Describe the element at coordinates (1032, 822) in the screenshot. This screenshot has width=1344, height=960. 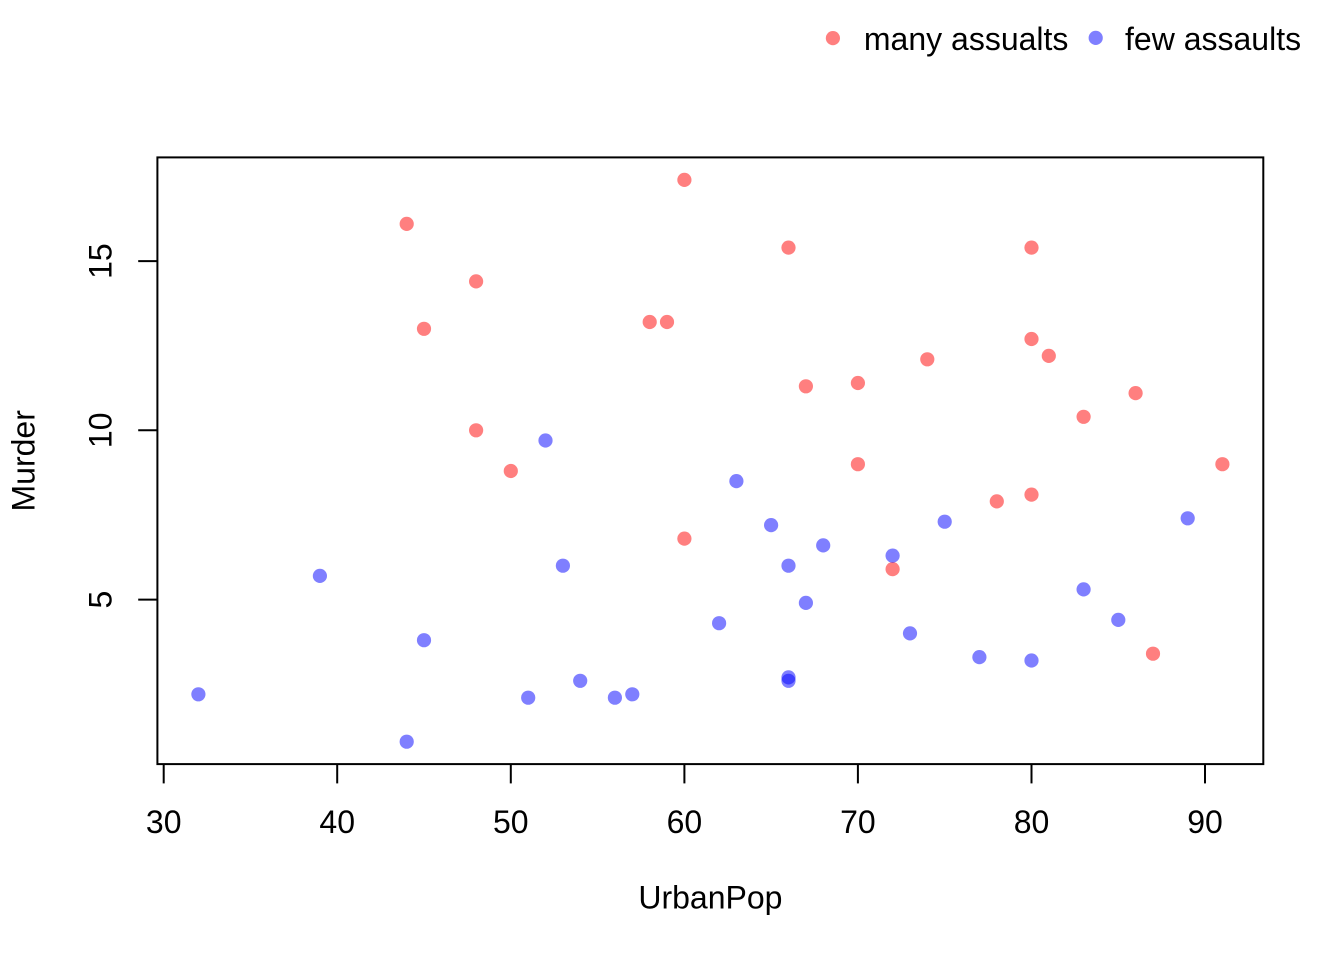
I see `svg-text: 80` at that location.